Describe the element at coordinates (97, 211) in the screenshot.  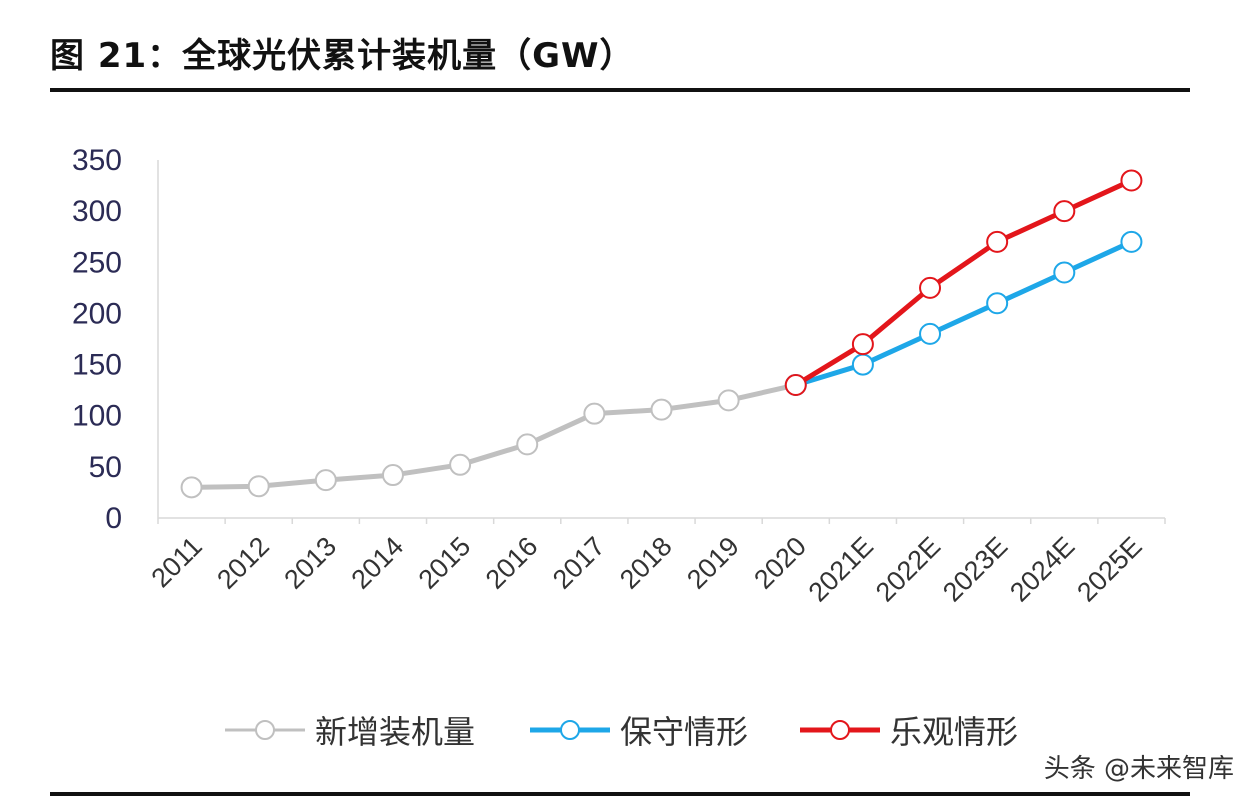
I see `y-tick-label: 300` at that location.